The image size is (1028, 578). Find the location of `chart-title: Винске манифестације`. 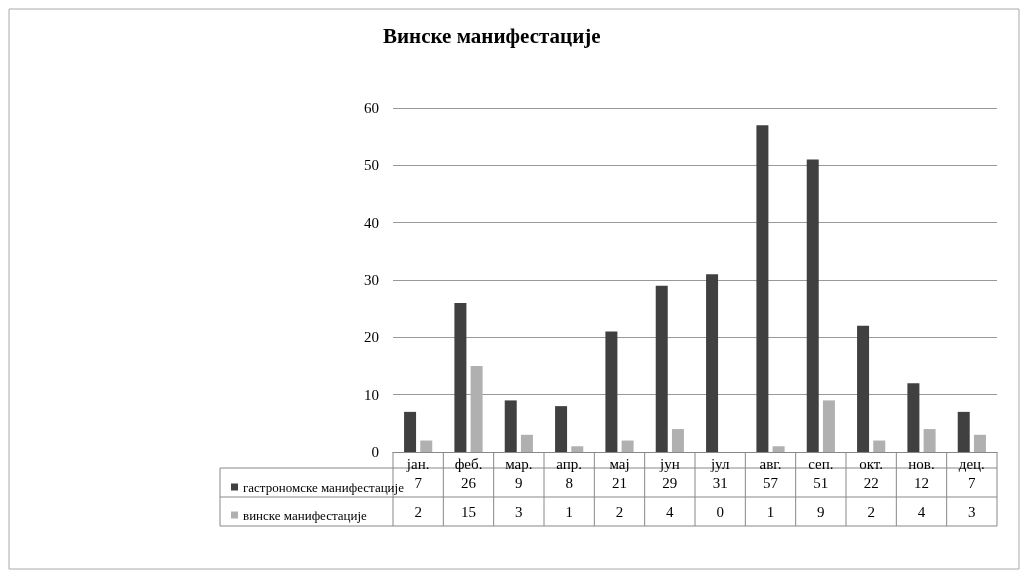

chart-title: Винске манифестације is located at coordinates (492, 35).